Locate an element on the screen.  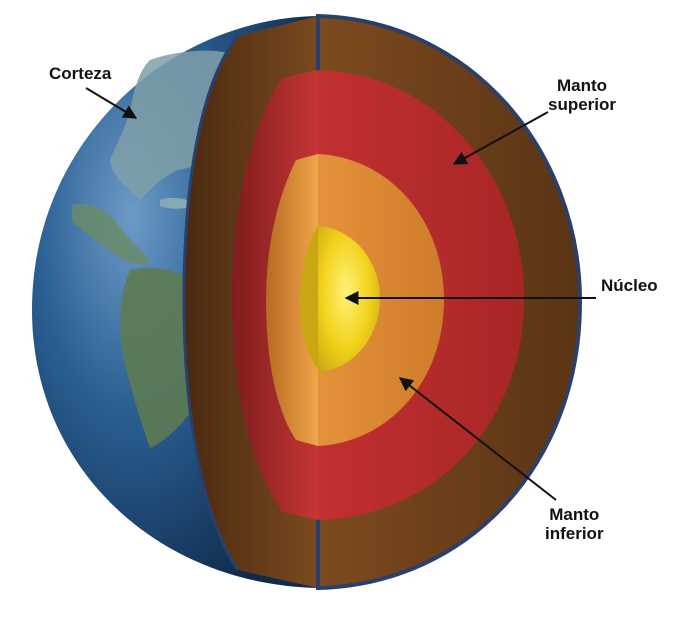
label-manto-superior-line1: Manto is located at coordinates (582, 85).